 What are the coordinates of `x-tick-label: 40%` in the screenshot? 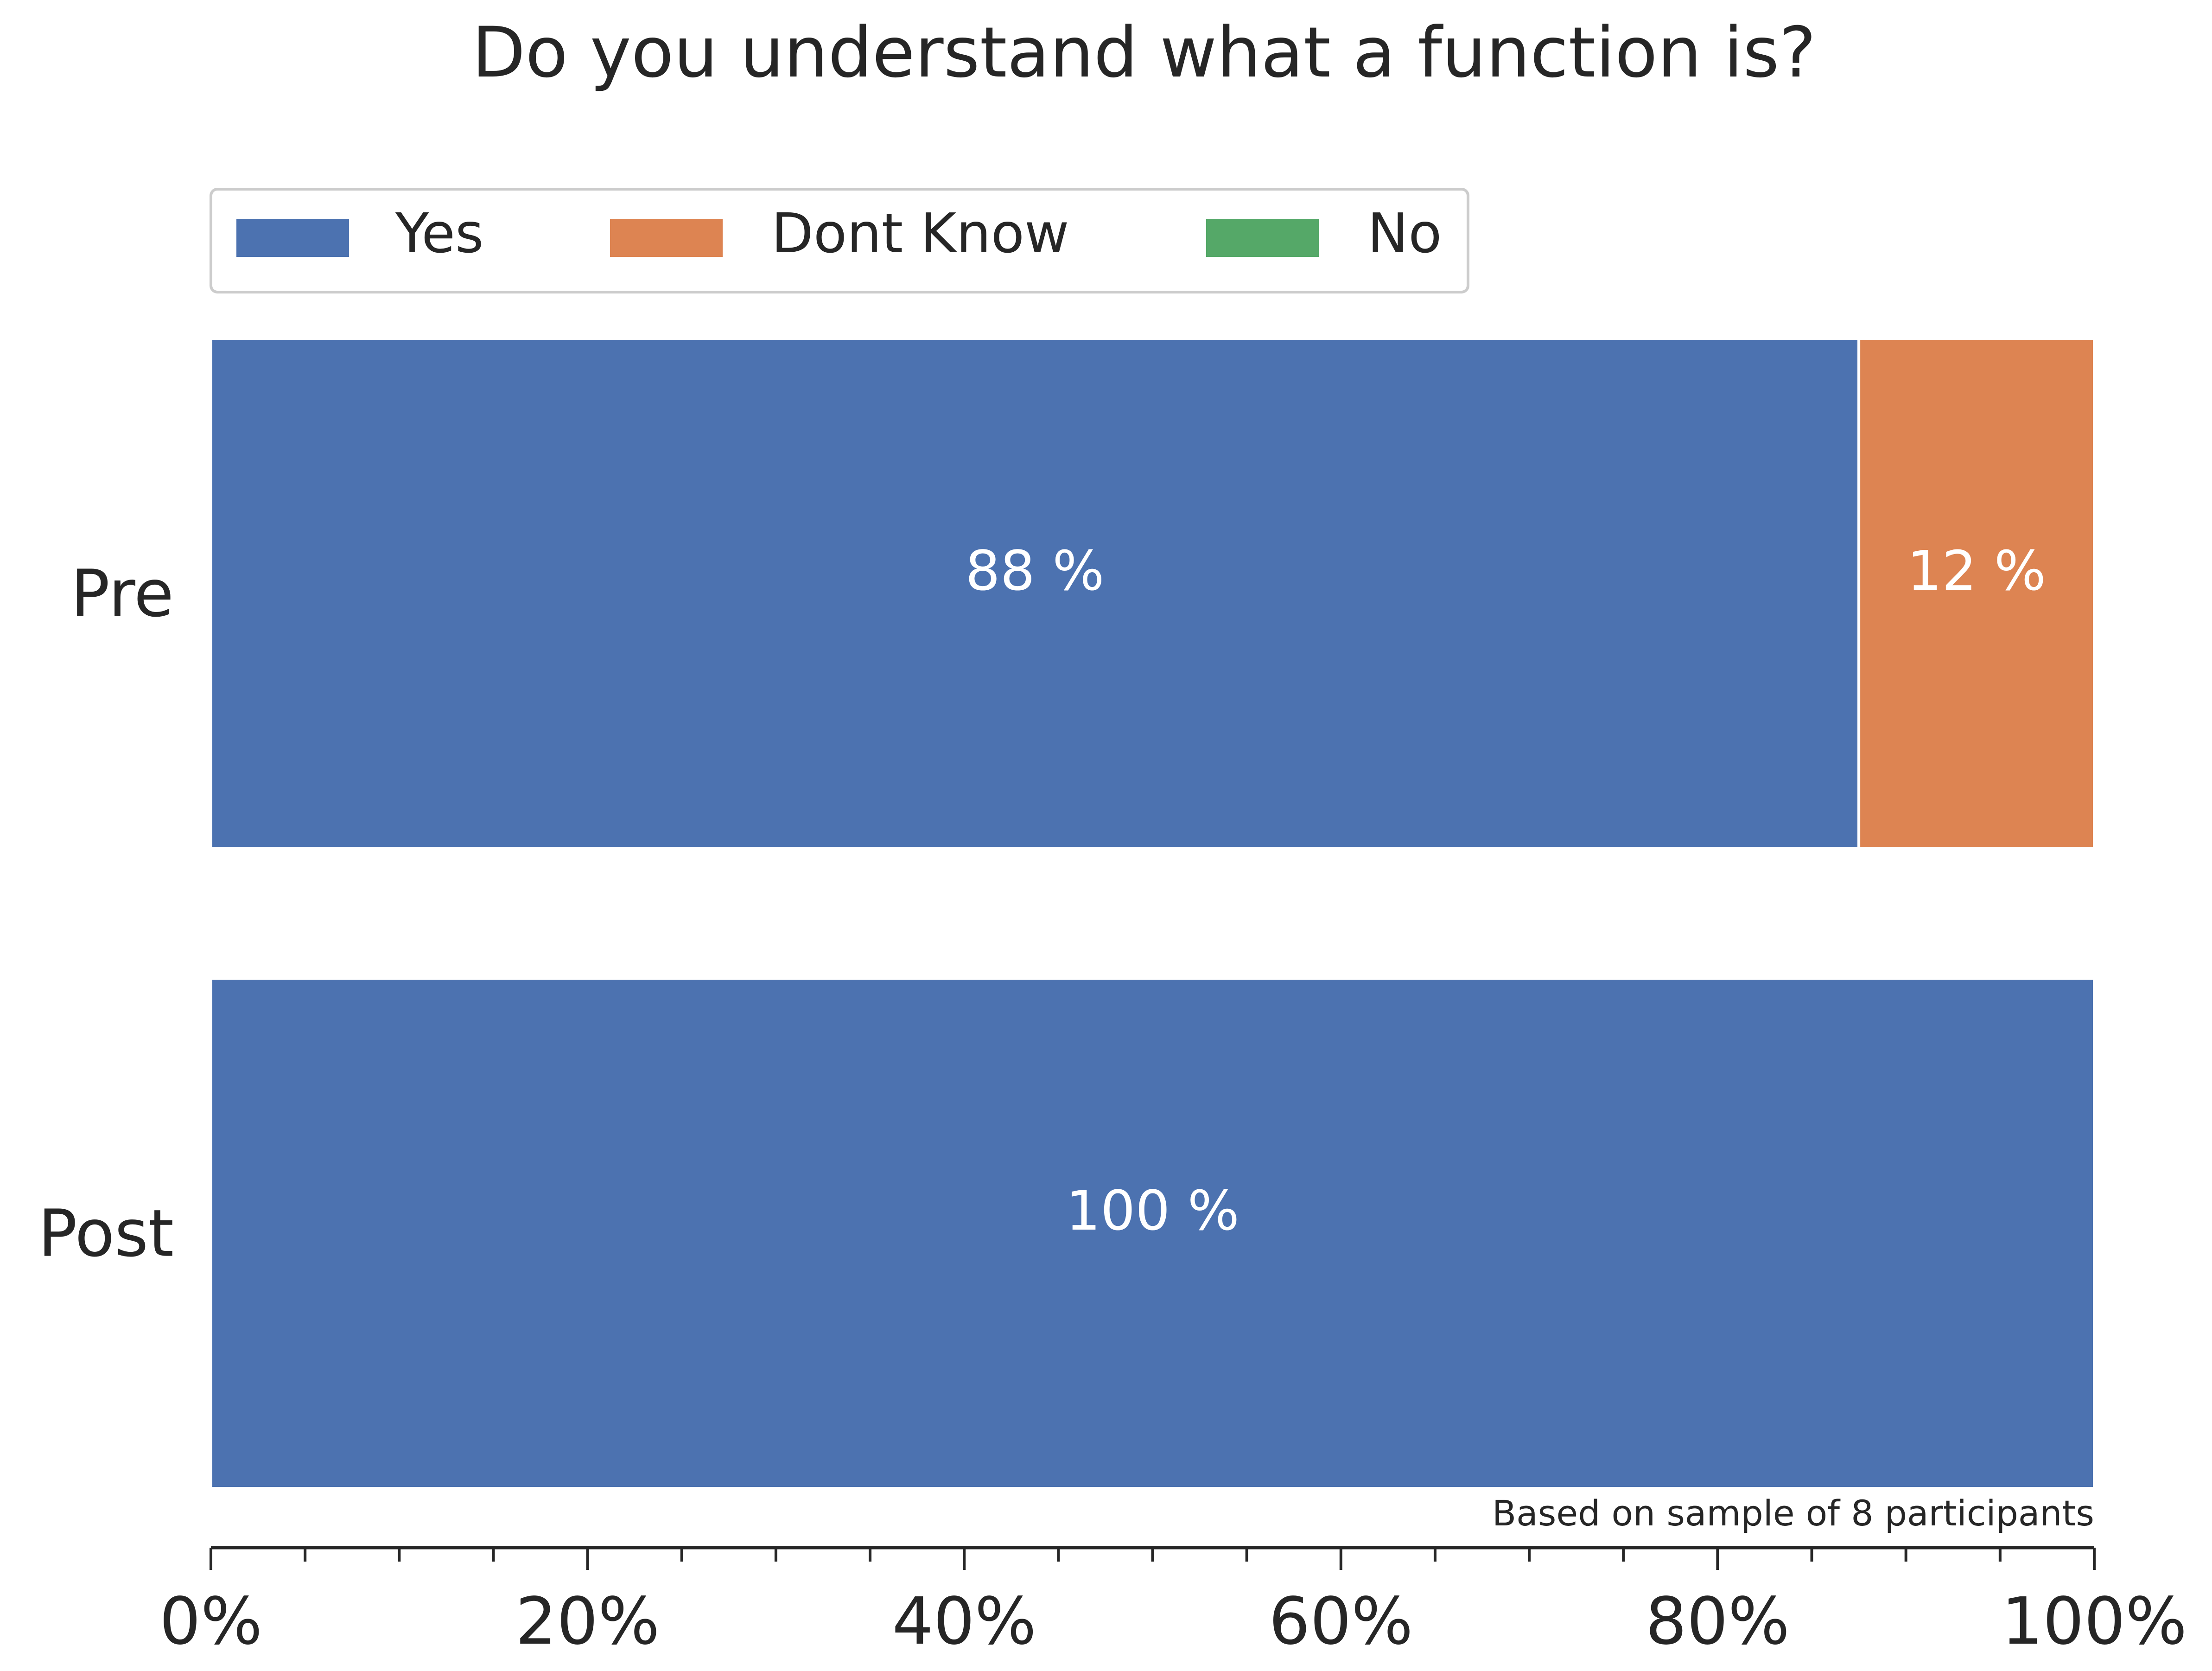 It's located at (964, 1621).